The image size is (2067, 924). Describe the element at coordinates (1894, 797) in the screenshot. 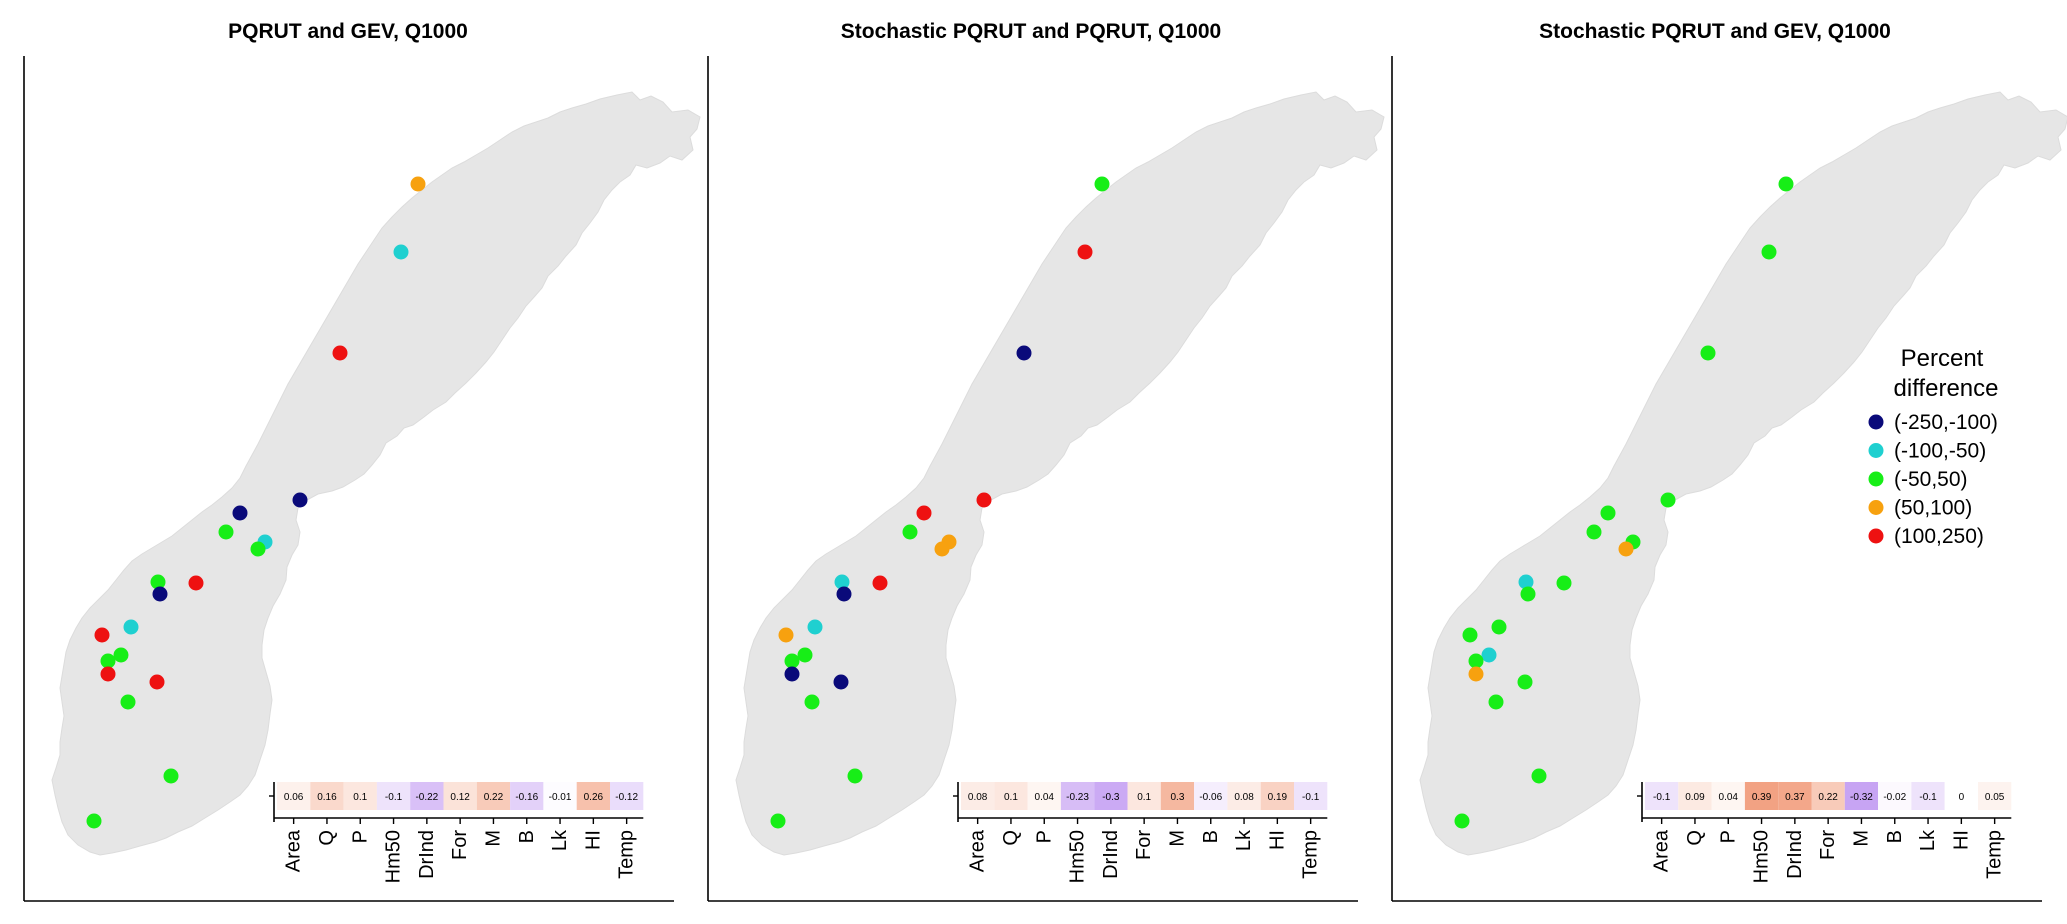

I see `heat-cell-value: -0.02` at that location.